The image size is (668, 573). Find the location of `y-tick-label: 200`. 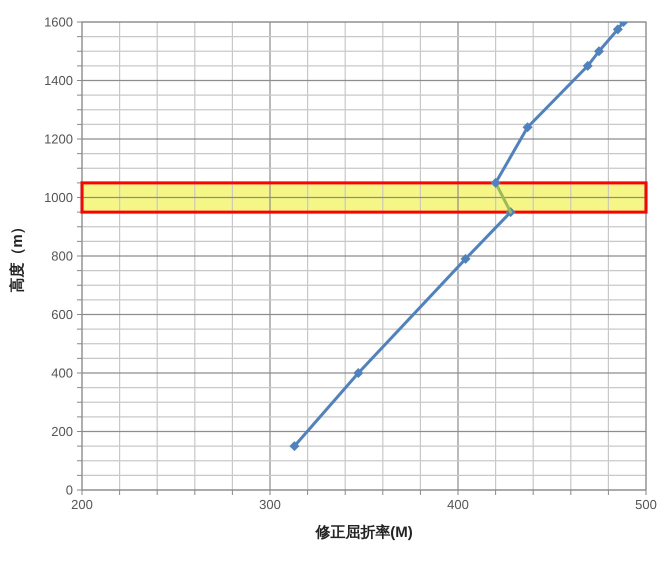

y-tick-label: 200 is located at coordinates (62, 431).